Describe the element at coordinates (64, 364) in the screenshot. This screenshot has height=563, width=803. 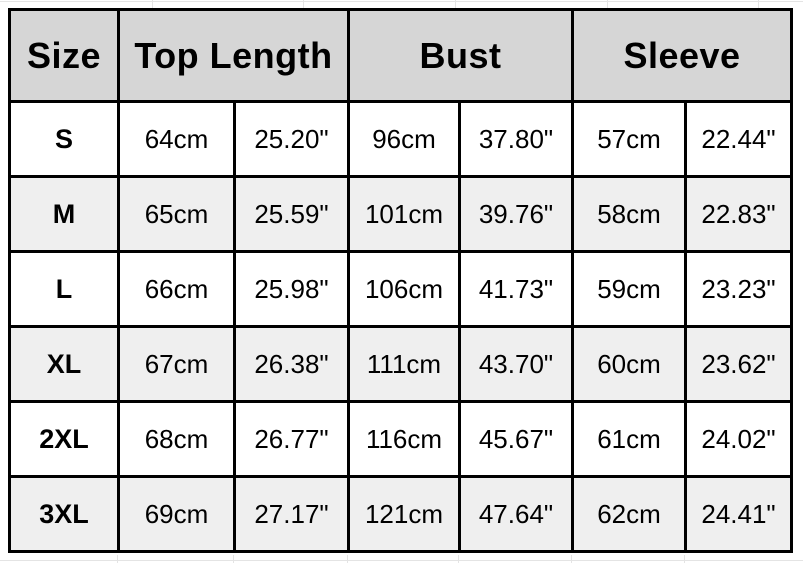
I see `size-label: XL` at that location.